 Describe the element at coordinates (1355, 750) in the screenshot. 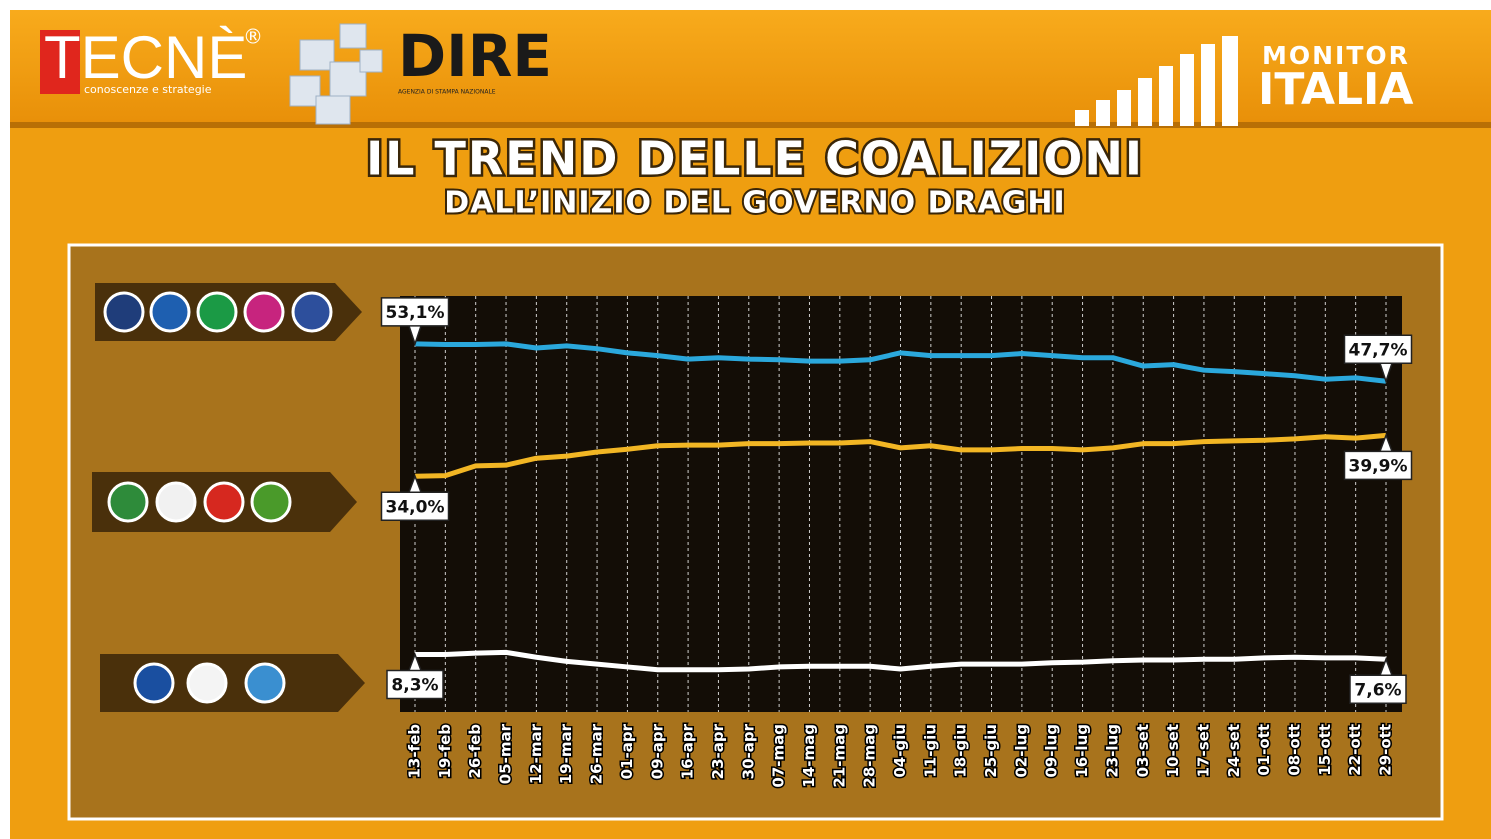

I see `x-tick-label: 22-ott` at that location.